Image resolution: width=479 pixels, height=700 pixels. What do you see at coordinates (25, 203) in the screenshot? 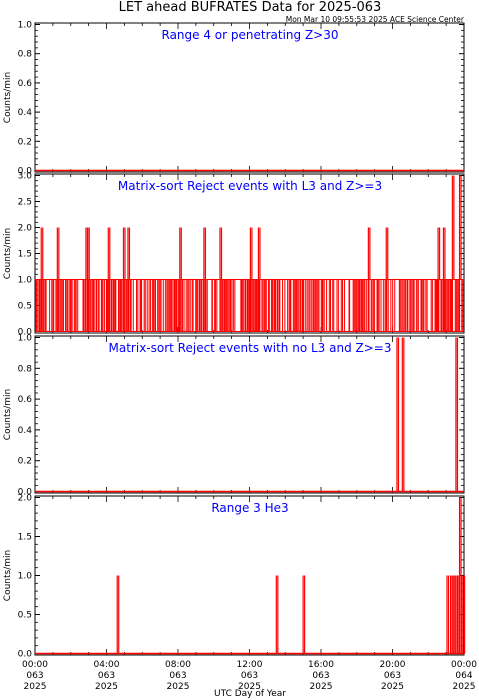
I see `y-tick-label: 2.5` at bounding box center [25, 203].